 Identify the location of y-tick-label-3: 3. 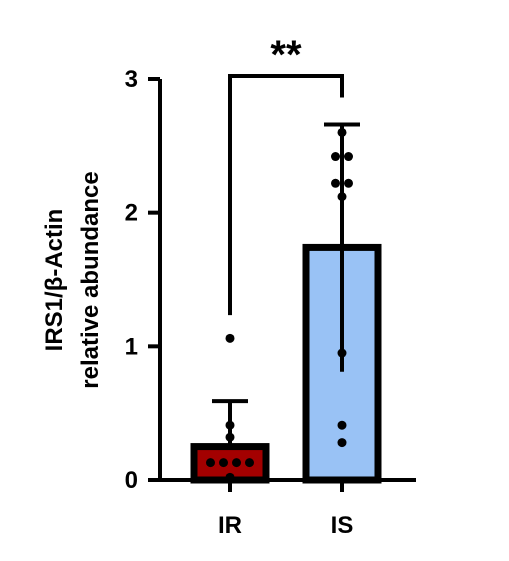
(131, 79).